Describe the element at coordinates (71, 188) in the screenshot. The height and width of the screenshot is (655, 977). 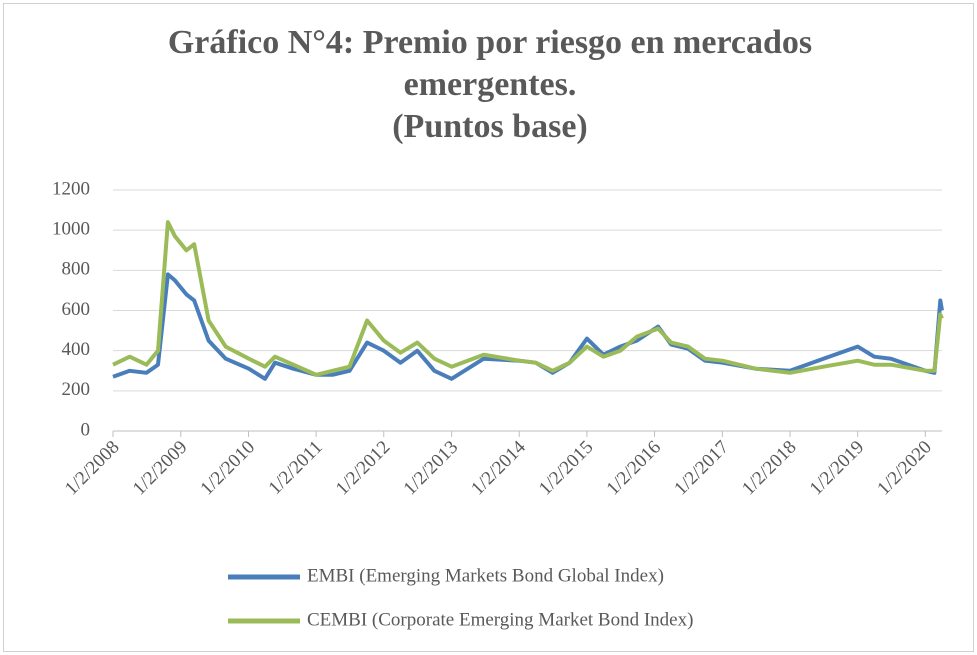
I see `y-tick-label: 1200` at that location.